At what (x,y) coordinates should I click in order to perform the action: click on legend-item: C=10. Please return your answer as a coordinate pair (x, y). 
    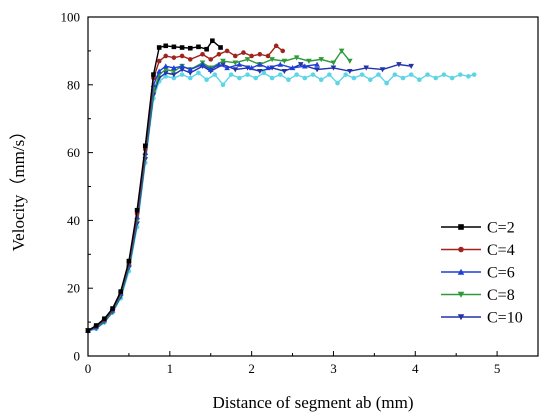
    Looking at the image, I should click on (482, 318).